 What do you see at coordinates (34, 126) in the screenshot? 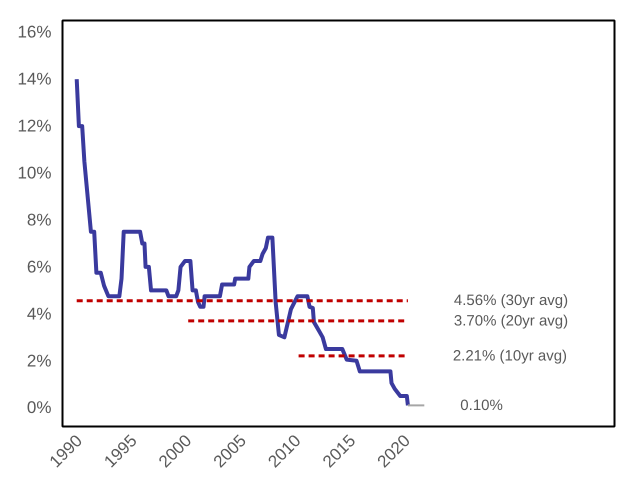
I see `y-tick-label: 12%` at bounding box center [34, 126].